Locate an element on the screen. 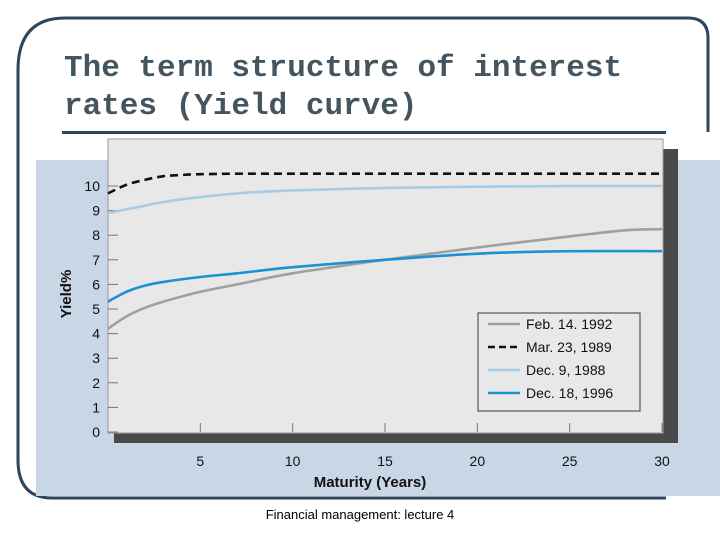 The height and width of the screenshot is (540, 720). legend-label: Feb. 14. 1992 is located at coordinates (569, 324).